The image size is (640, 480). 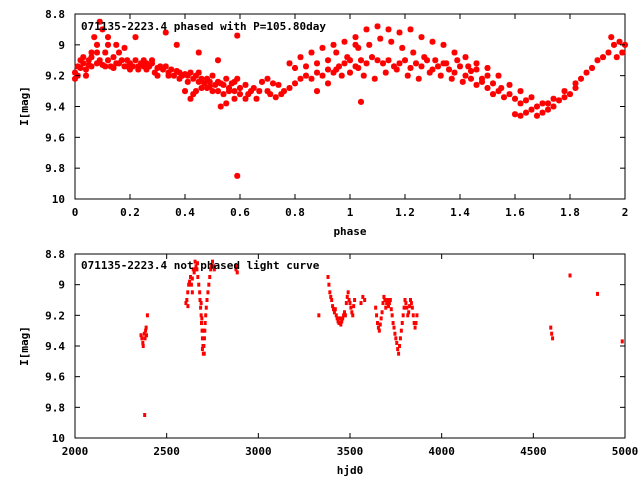 I want to click on x-tick-label: 3500, so click(x=350, y=451).